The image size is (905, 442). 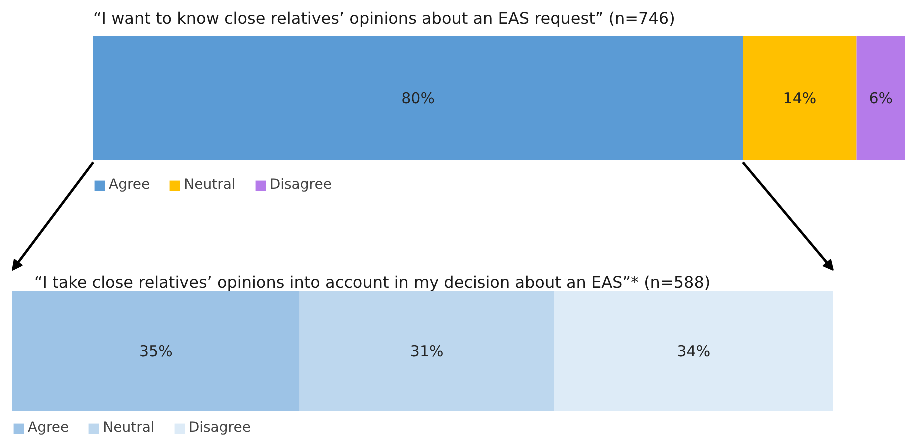 I want to click on data-label: 14%, so click(x=800, y=99).